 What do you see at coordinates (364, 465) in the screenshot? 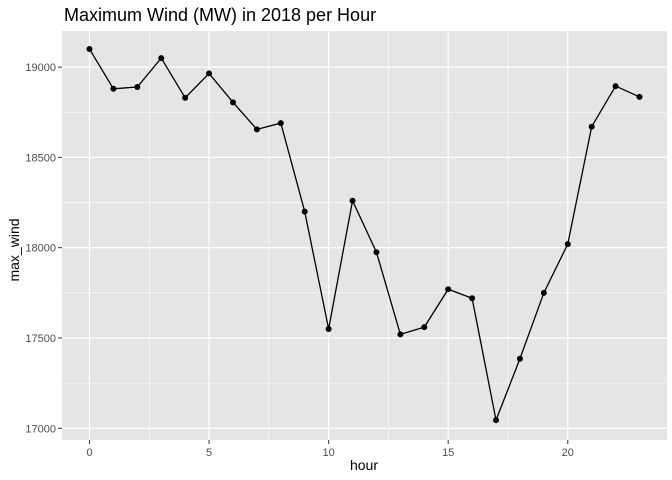
I see `x-axis-label: hour` at bounding box center [364, 465].